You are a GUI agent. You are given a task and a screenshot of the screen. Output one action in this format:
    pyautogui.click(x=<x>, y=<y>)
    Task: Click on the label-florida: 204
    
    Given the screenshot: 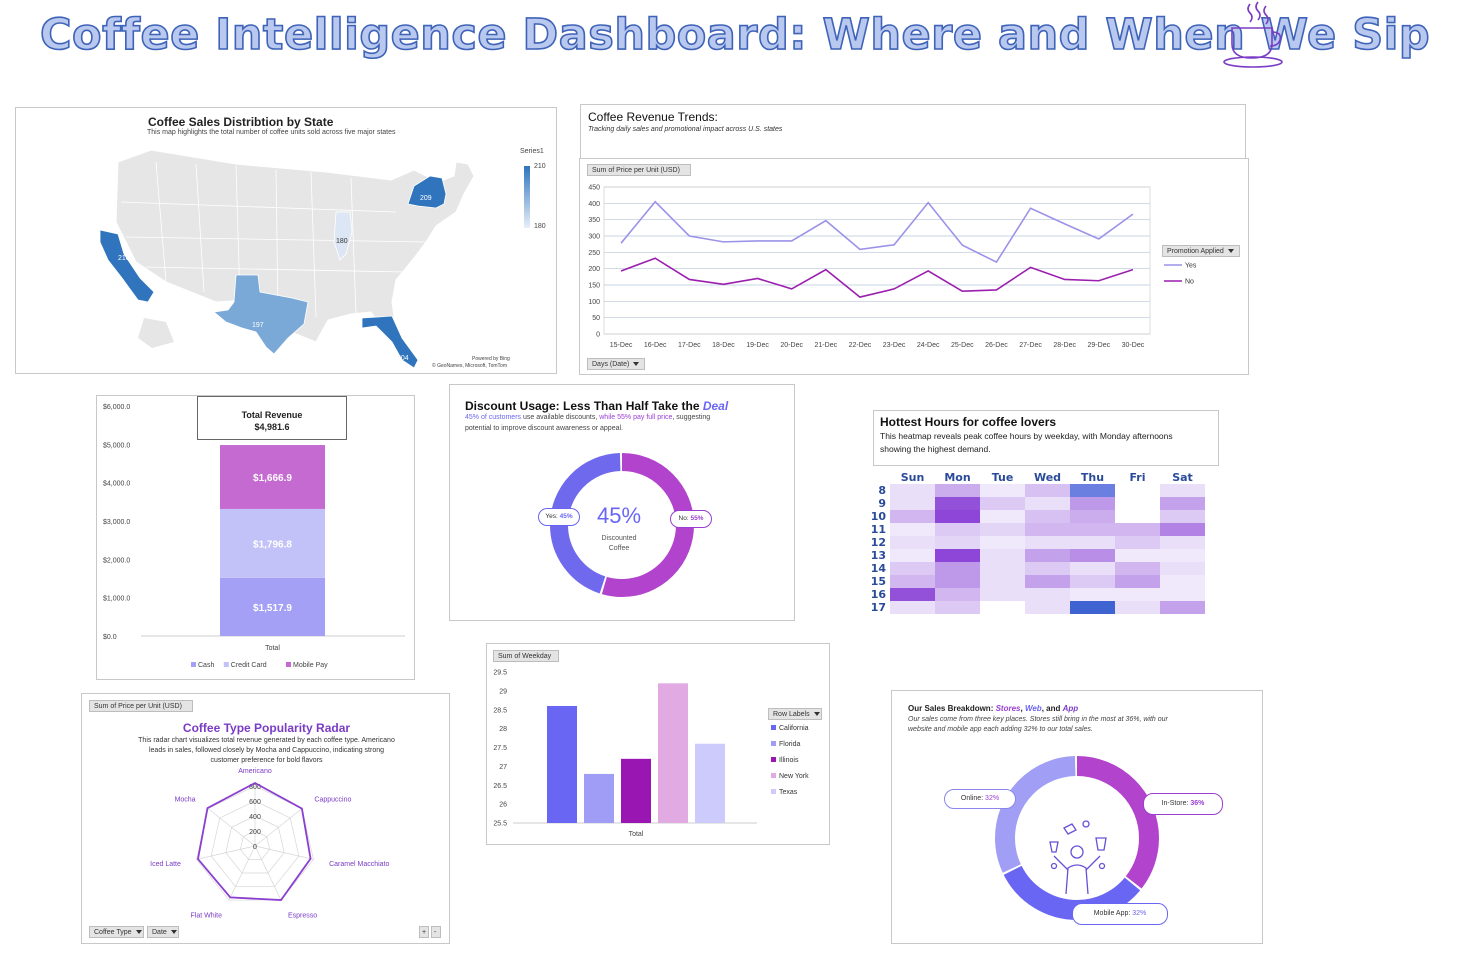 What is the action you would take?
    pyautogui.click(x=403, y=358)
    